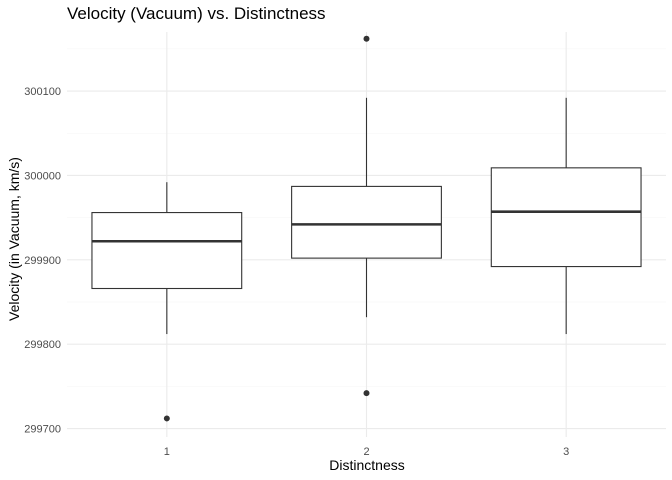 Image resolution: width=672 pixels, height=480 pixels. I want to click on y-tick-label: 299800, so click(42, 345).